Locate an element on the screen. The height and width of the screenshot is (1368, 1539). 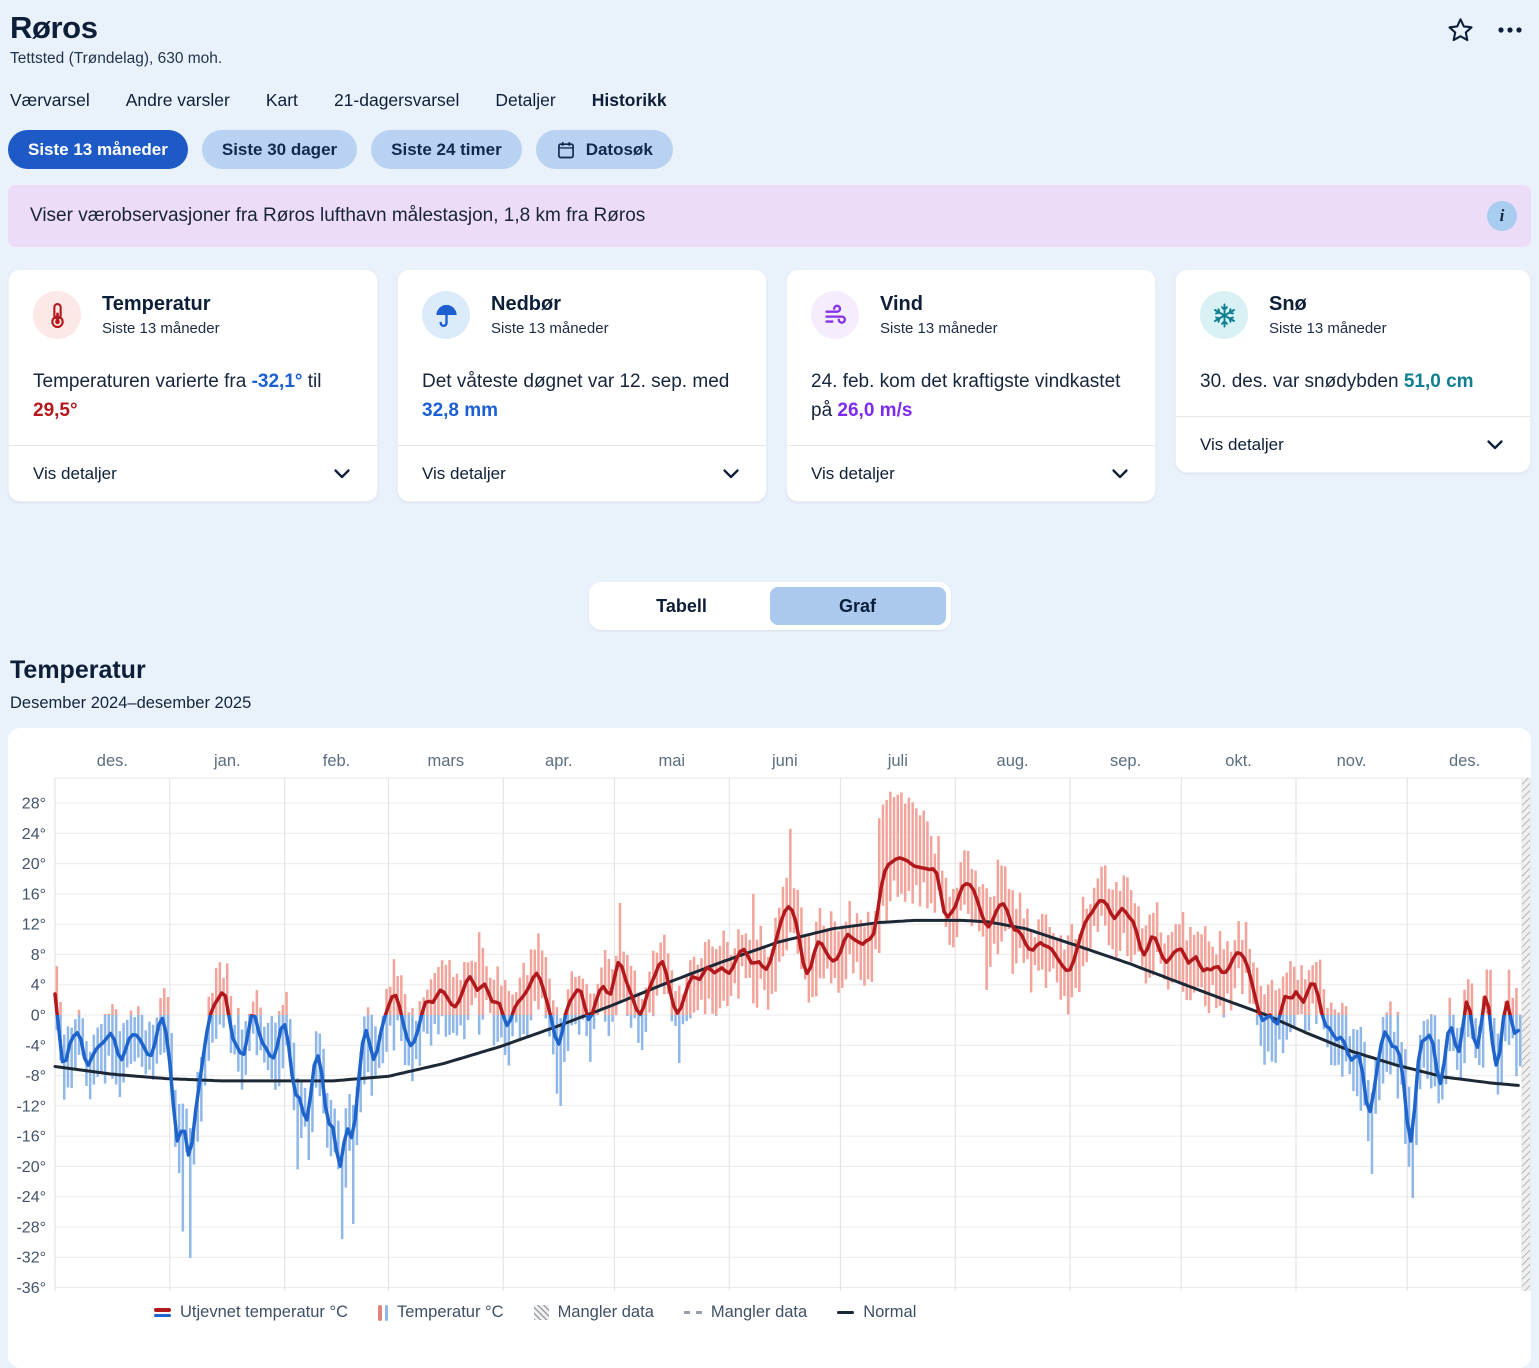
chart-section-heading: Temperatur Desember 2024–desember 2025 is located at coordinates (770, 684).